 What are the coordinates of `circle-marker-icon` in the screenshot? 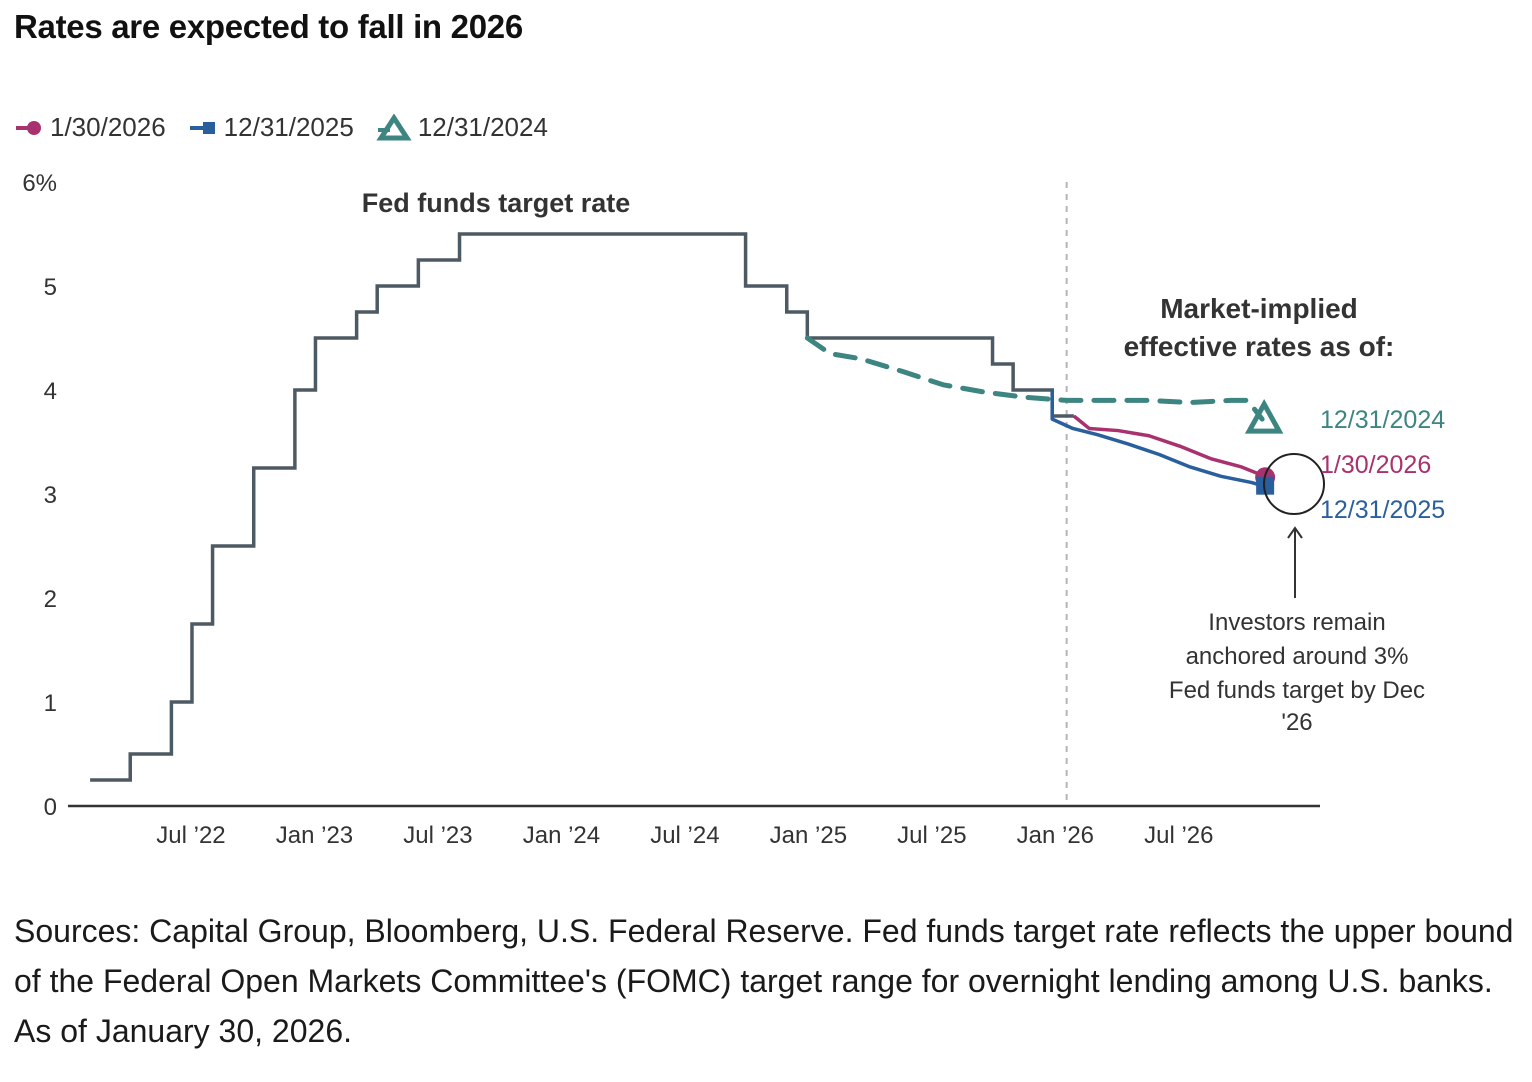 It's located at (28, 127).